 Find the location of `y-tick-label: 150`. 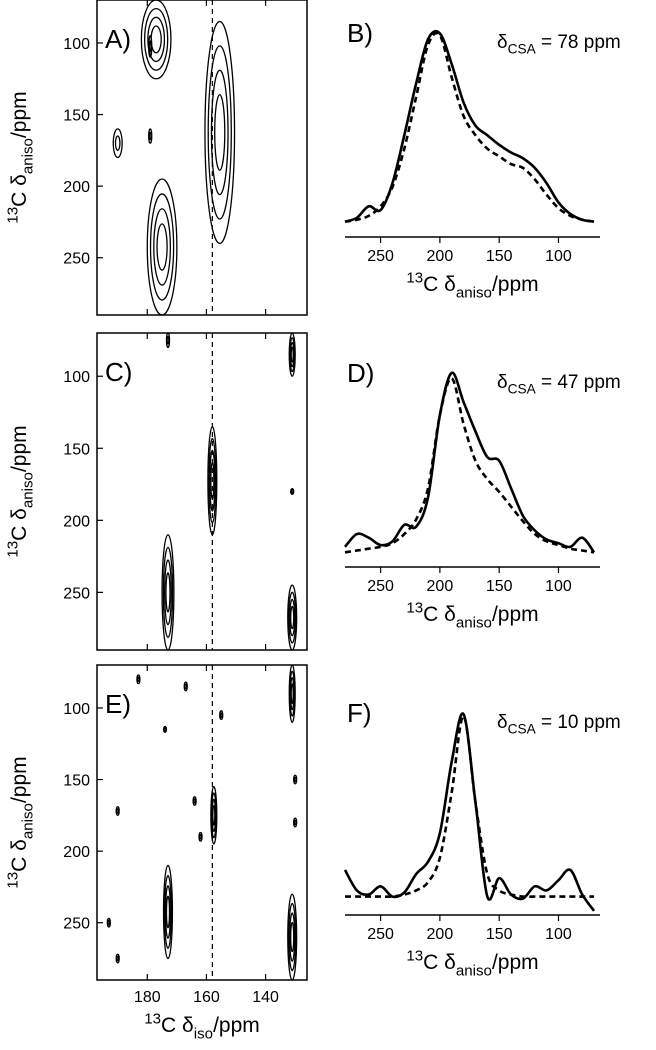

y-tick-label: 150 is located at coordinates (76, 449).